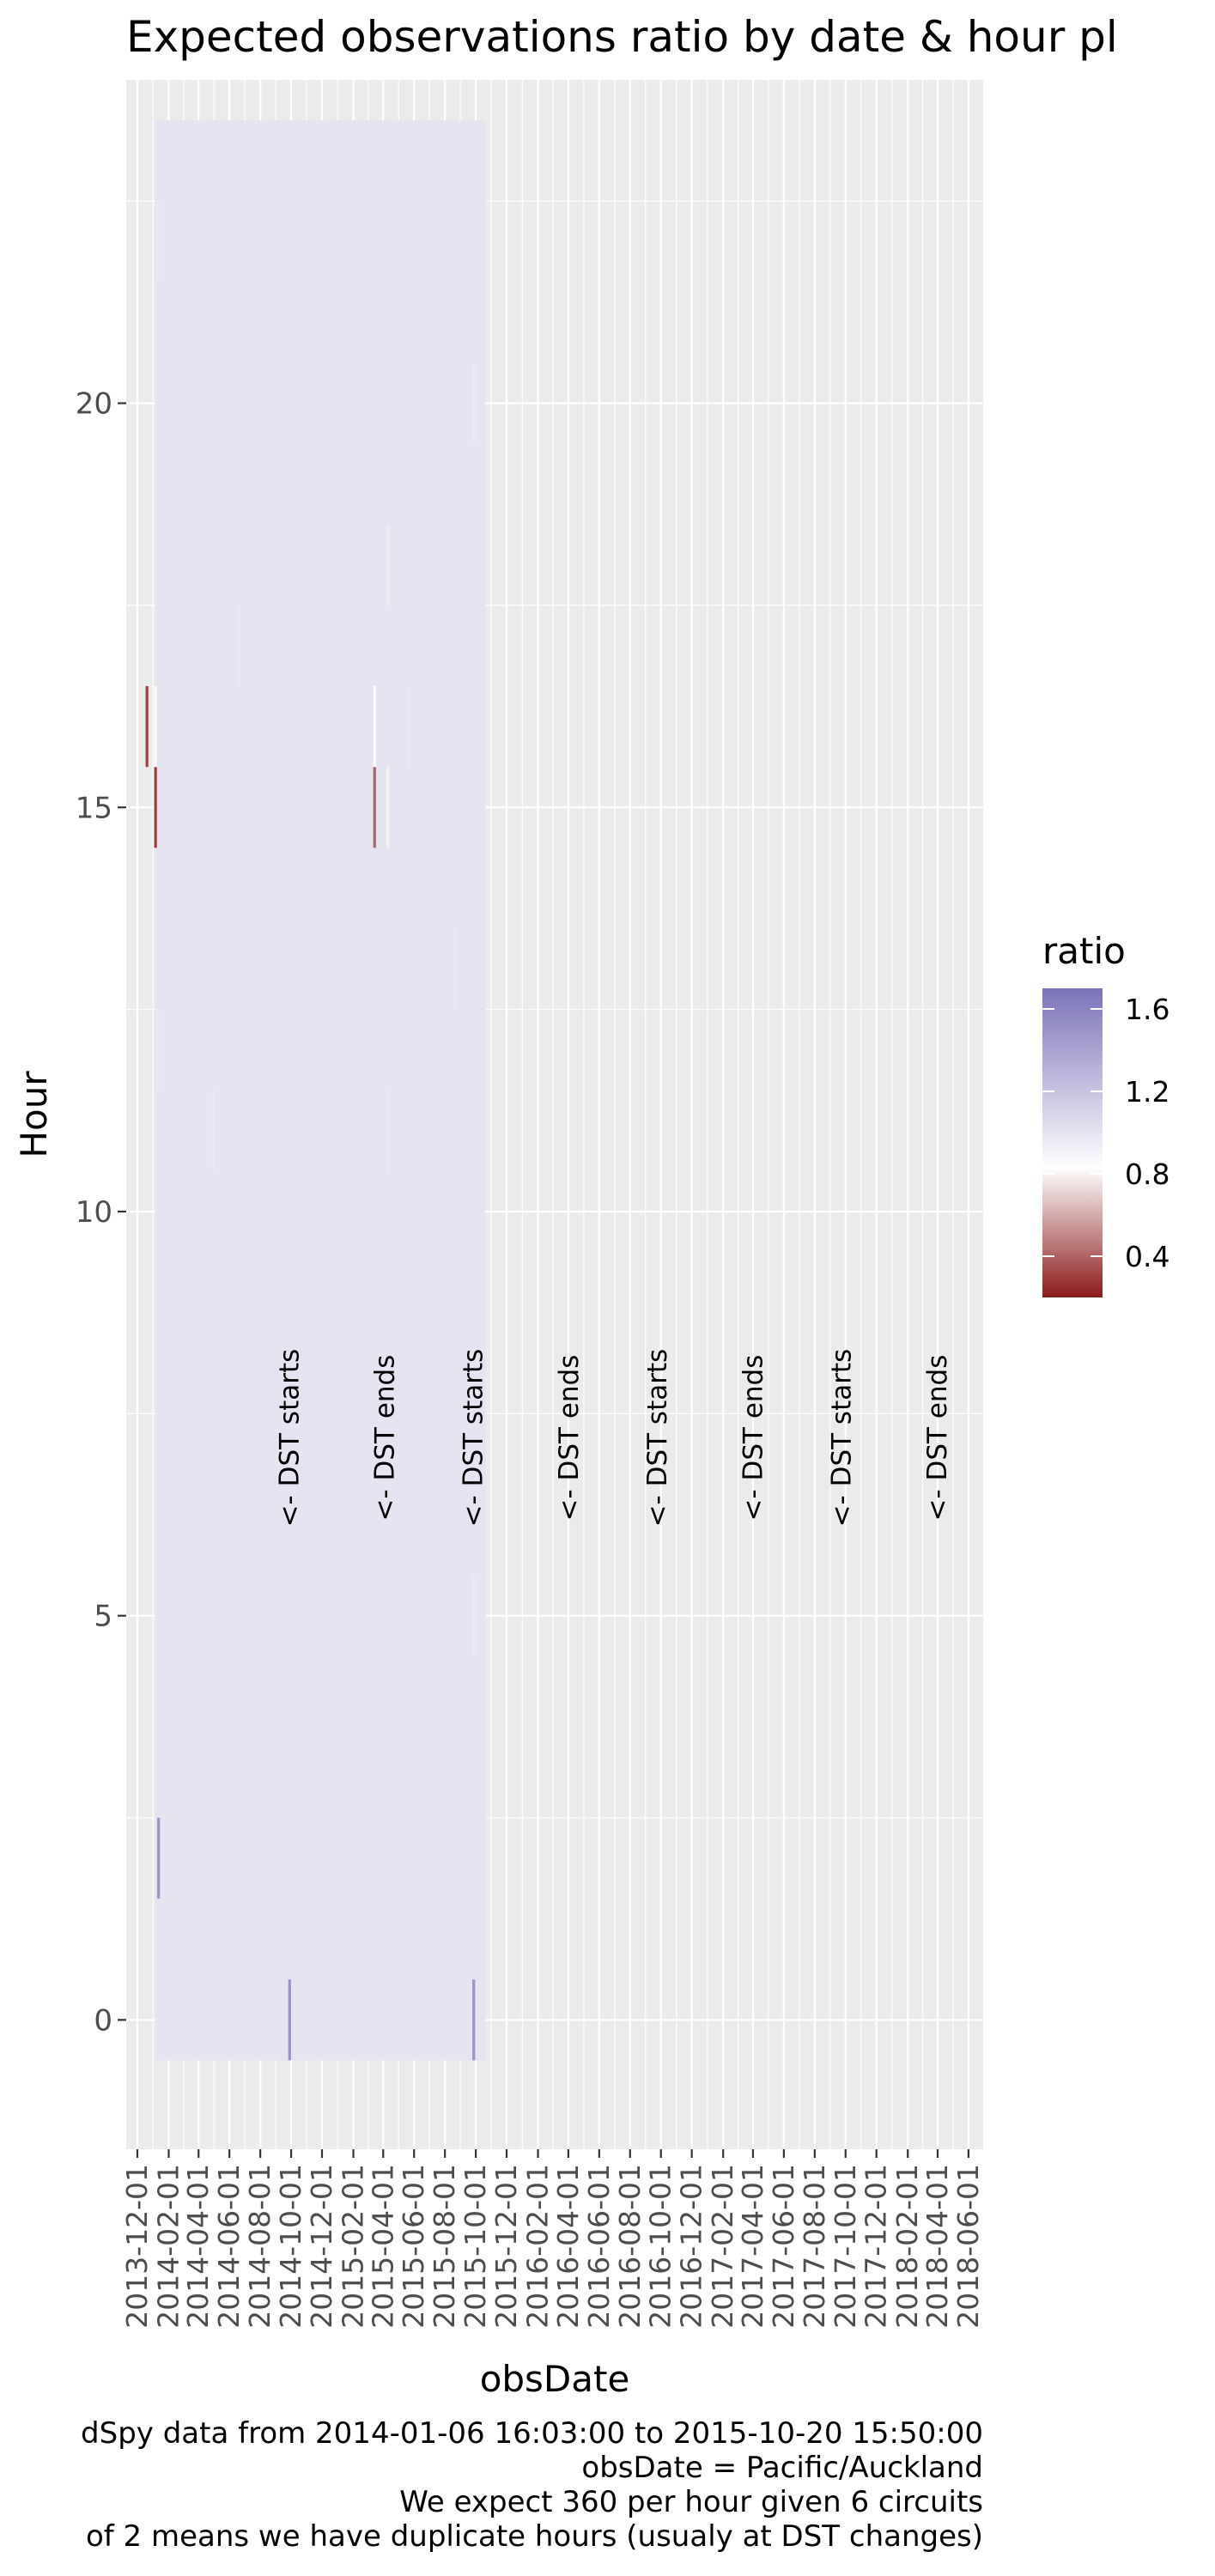 This screenshot has width=1215, height=2576. I want to click on x-tick-label: 2015-04-01, so click(382, 2246).